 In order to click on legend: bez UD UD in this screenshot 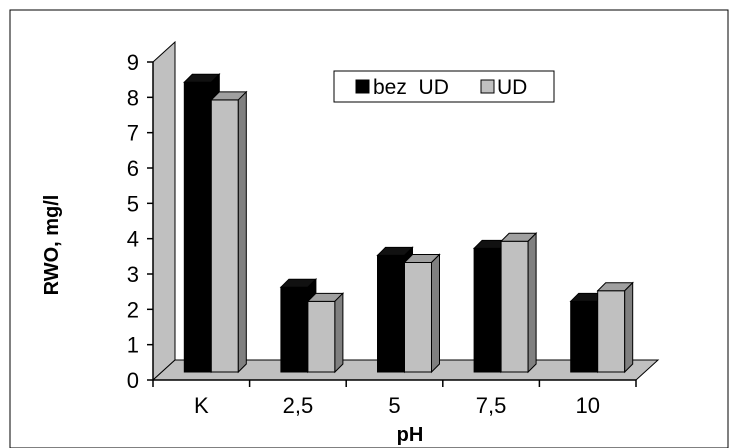, I will do `click(444, 86)`.